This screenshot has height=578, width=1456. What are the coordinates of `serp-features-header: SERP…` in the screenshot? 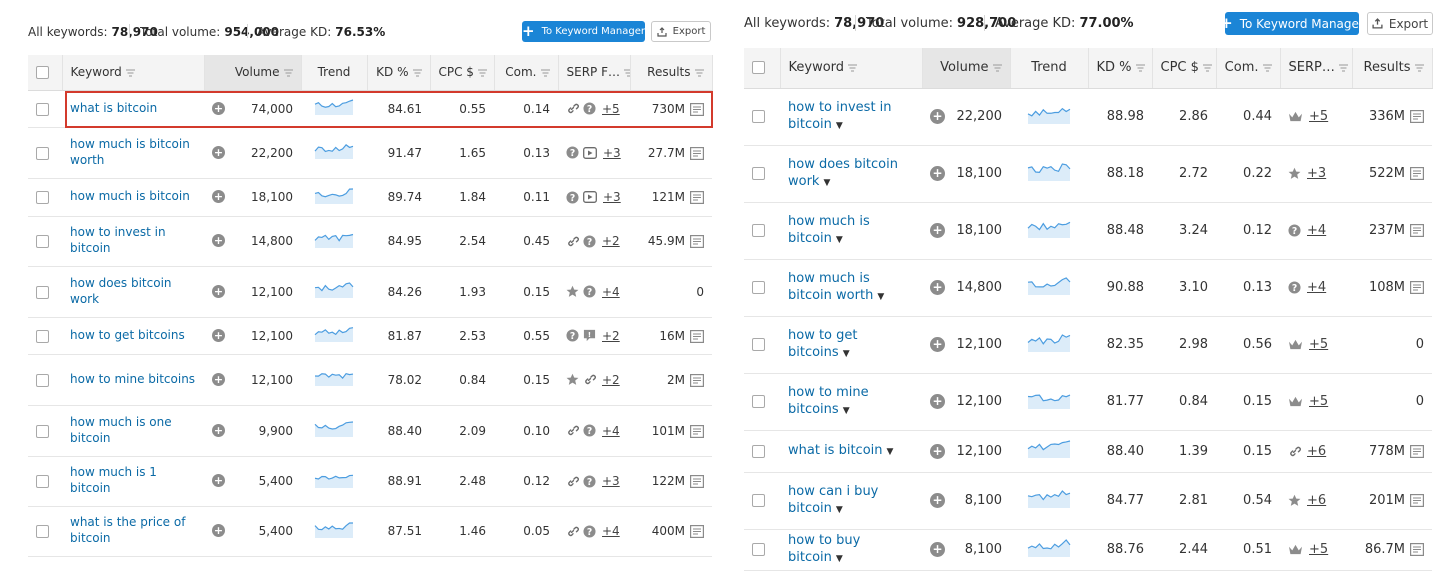 It's located at (1316, 68).